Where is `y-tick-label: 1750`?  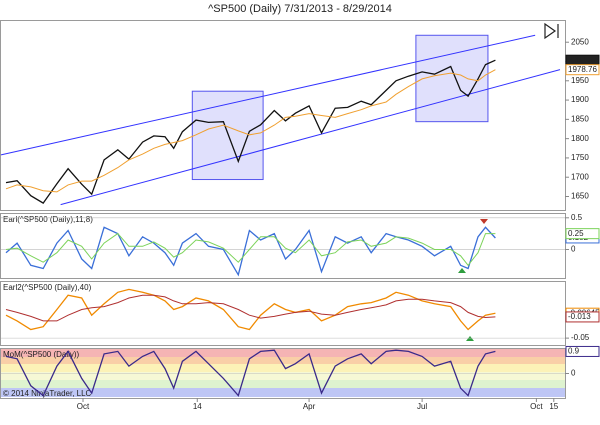 y-tick-label: 1750 is located at coordinates (580, 157).